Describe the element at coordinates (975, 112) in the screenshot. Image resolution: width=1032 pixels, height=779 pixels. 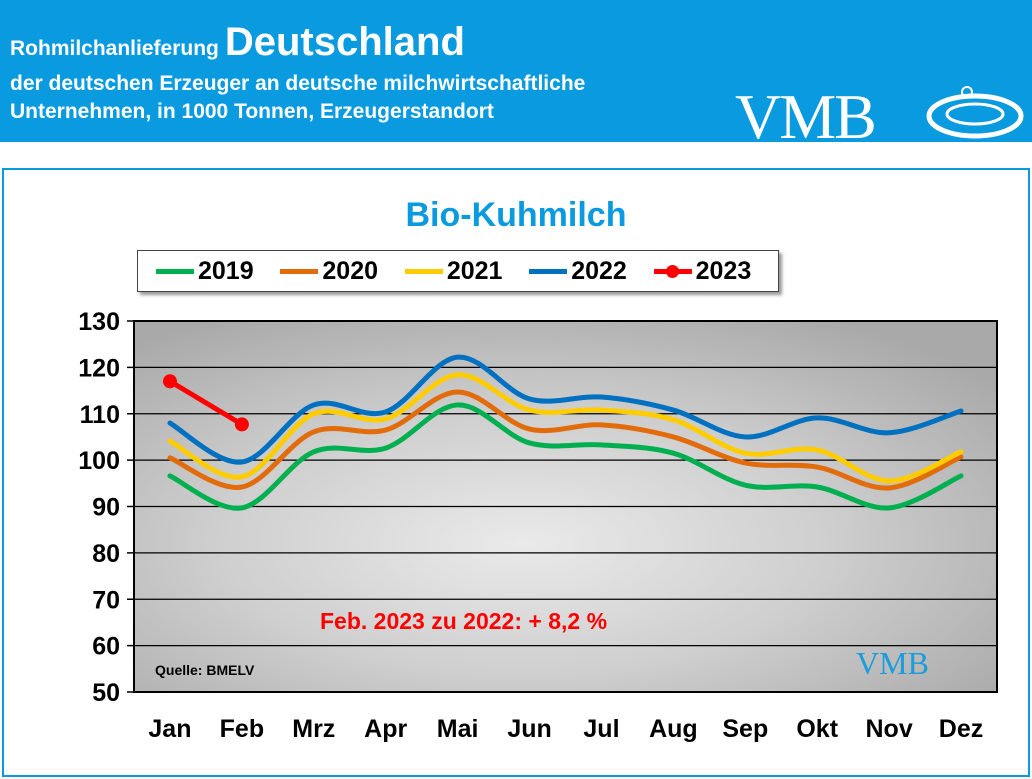
I see `vmb-swirl-icon` at that location.